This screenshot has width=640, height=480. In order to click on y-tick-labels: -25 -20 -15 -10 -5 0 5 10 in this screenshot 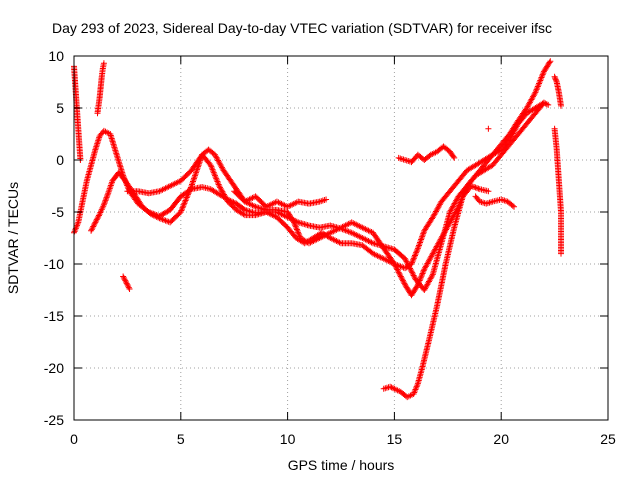, I will do `click(54, 238)`.